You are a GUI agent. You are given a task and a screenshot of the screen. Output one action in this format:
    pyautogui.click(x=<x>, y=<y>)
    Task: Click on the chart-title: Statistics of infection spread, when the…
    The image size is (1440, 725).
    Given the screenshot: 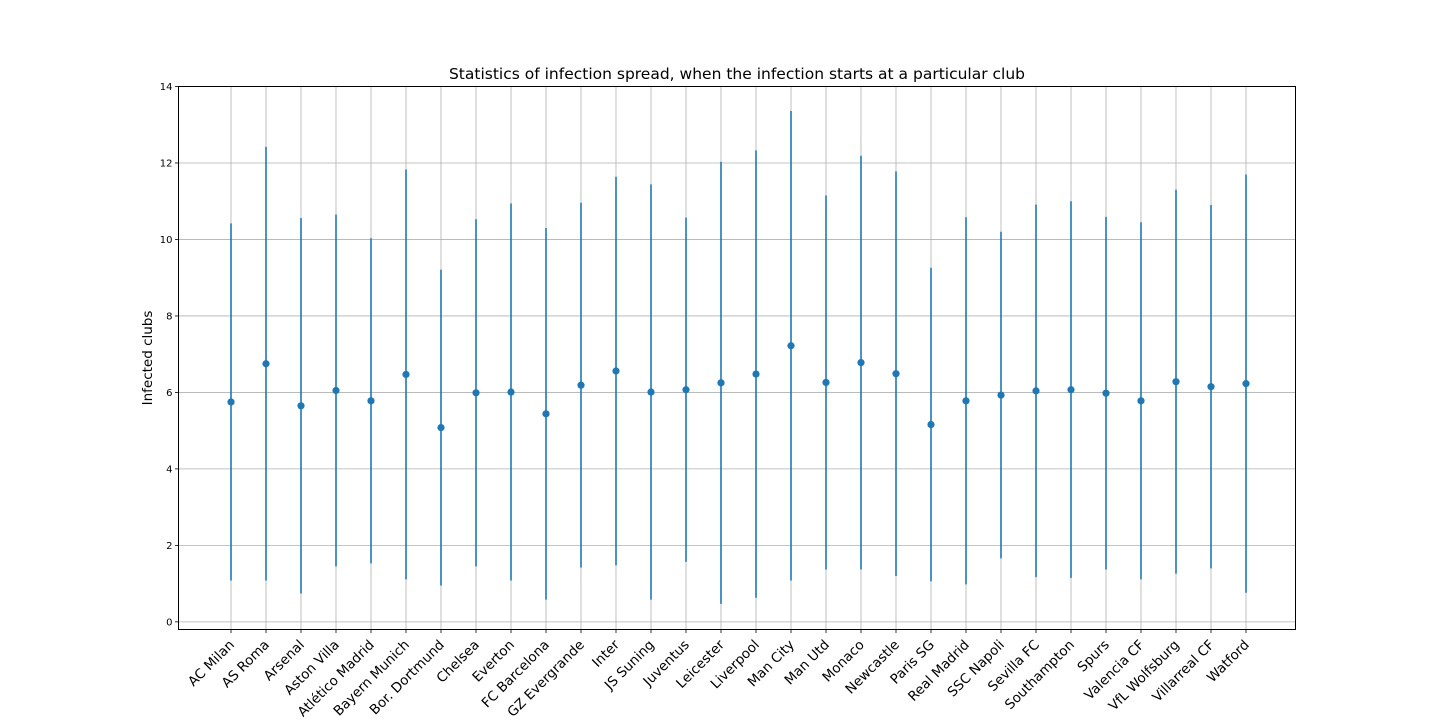 What is the action you would take?
    pyautogui.click(x=737, y=74)
    